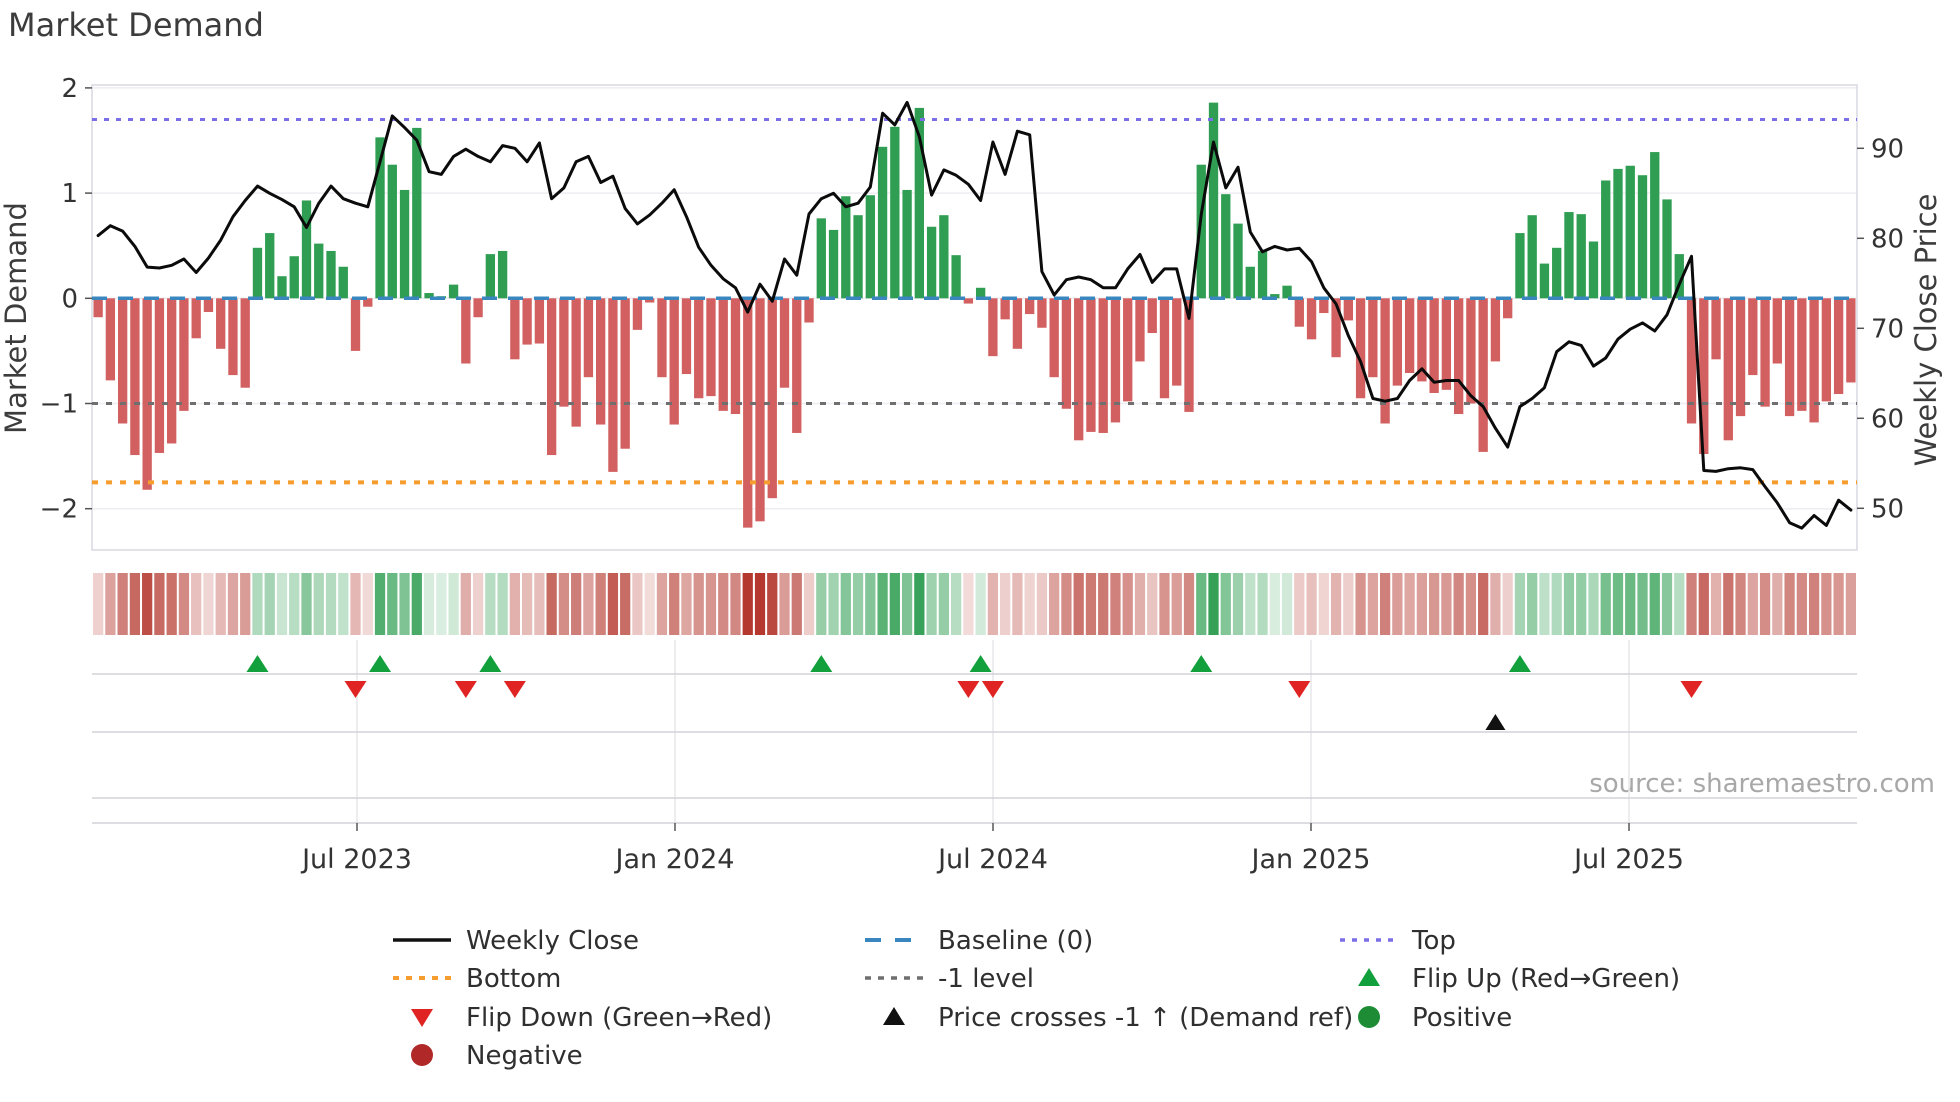 Image resolution: width=1960 pixels, height=1102 pixels. What do you see at coordinates (1628, 859) in the screenshot?
I see `x-tick-label: Jul 2025` at bounding box center [1628, 859].